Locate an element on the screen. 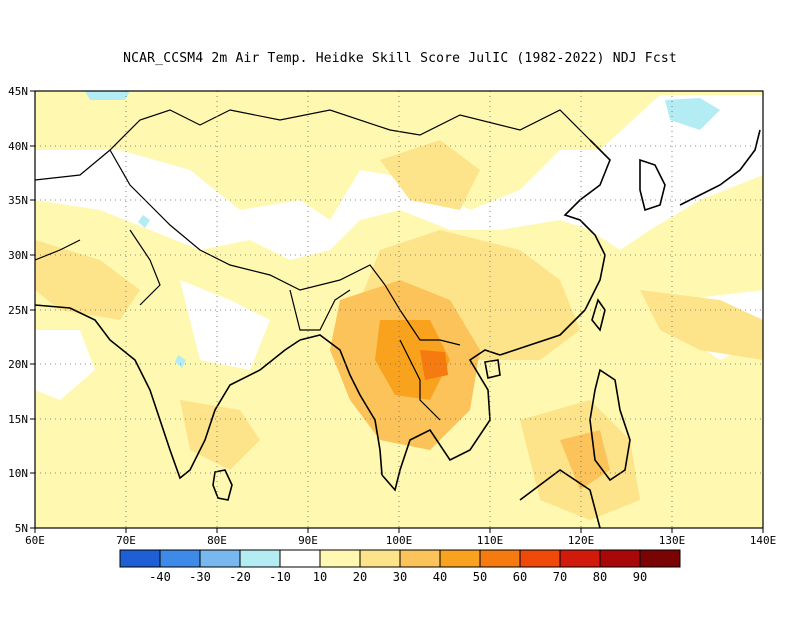 This screenshot has width=800, height=618. x-tick-label: 90E is located at coordinates (308, 540).